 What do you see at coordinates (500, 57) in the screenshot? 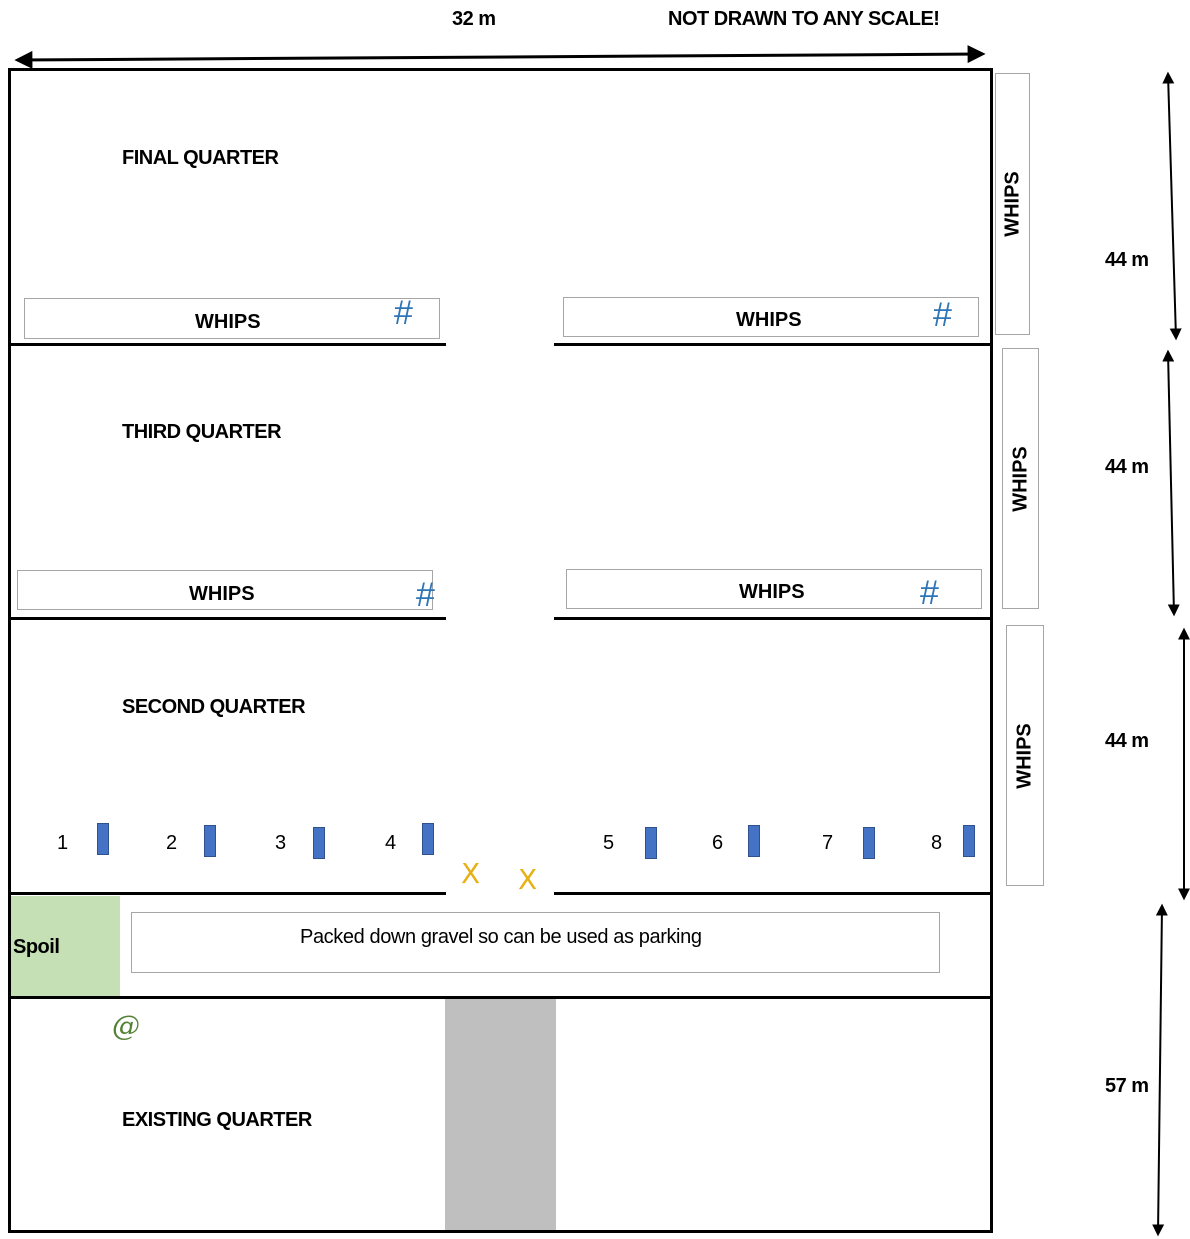
I see `width-arrow` at bounding box center [500, 57].